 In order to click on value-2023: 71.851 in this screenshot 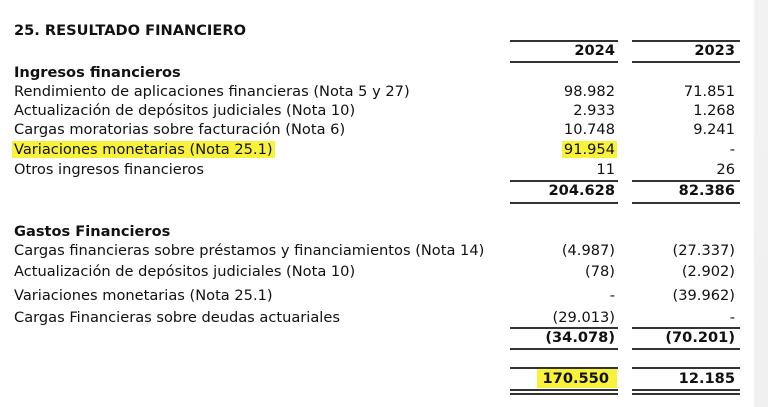, I will do `click(709, 91)`.